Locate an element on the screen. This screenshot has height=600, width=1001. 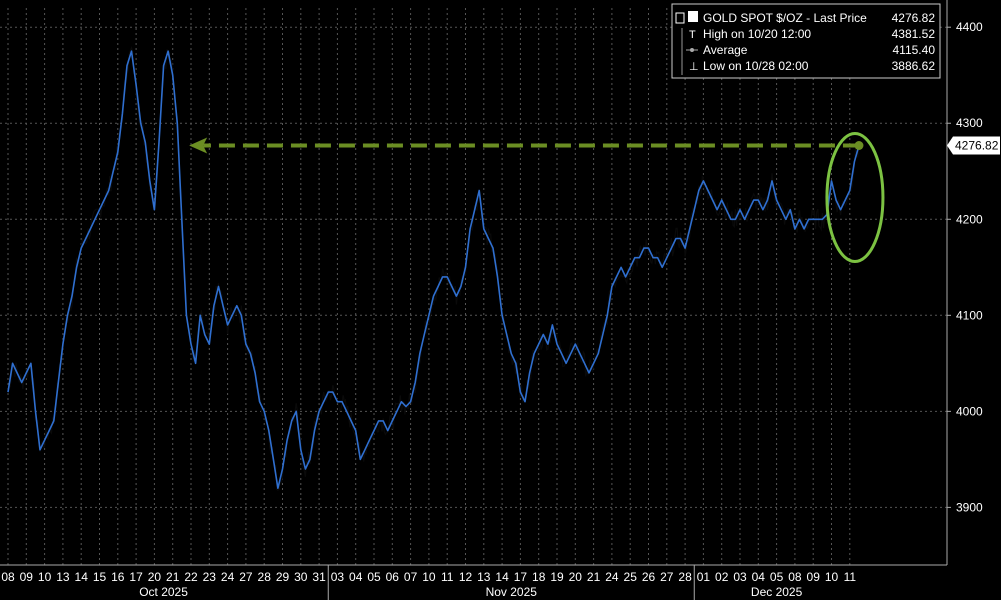
y-tick-label: 4400 is located at coordinates (969, 27).